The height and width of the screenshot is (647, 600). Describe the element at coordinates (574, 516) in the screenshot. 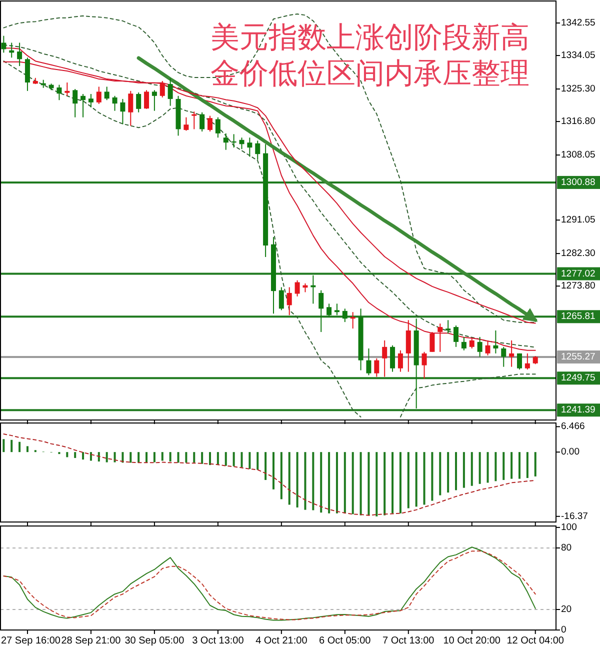

I see `y-tick-label: -16.37` at that location.